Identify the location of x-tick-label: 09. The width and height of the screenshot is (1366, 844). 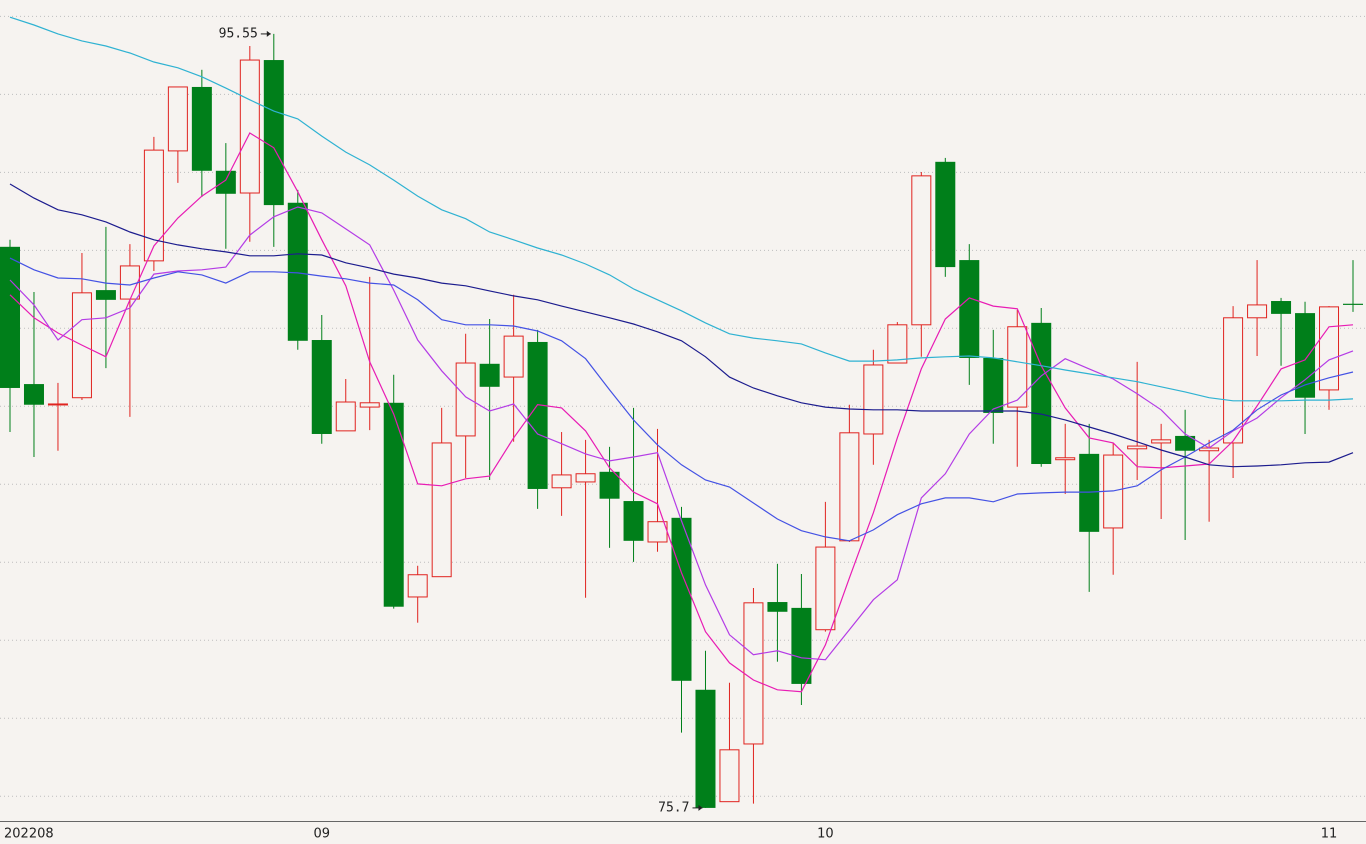
(321, 834).